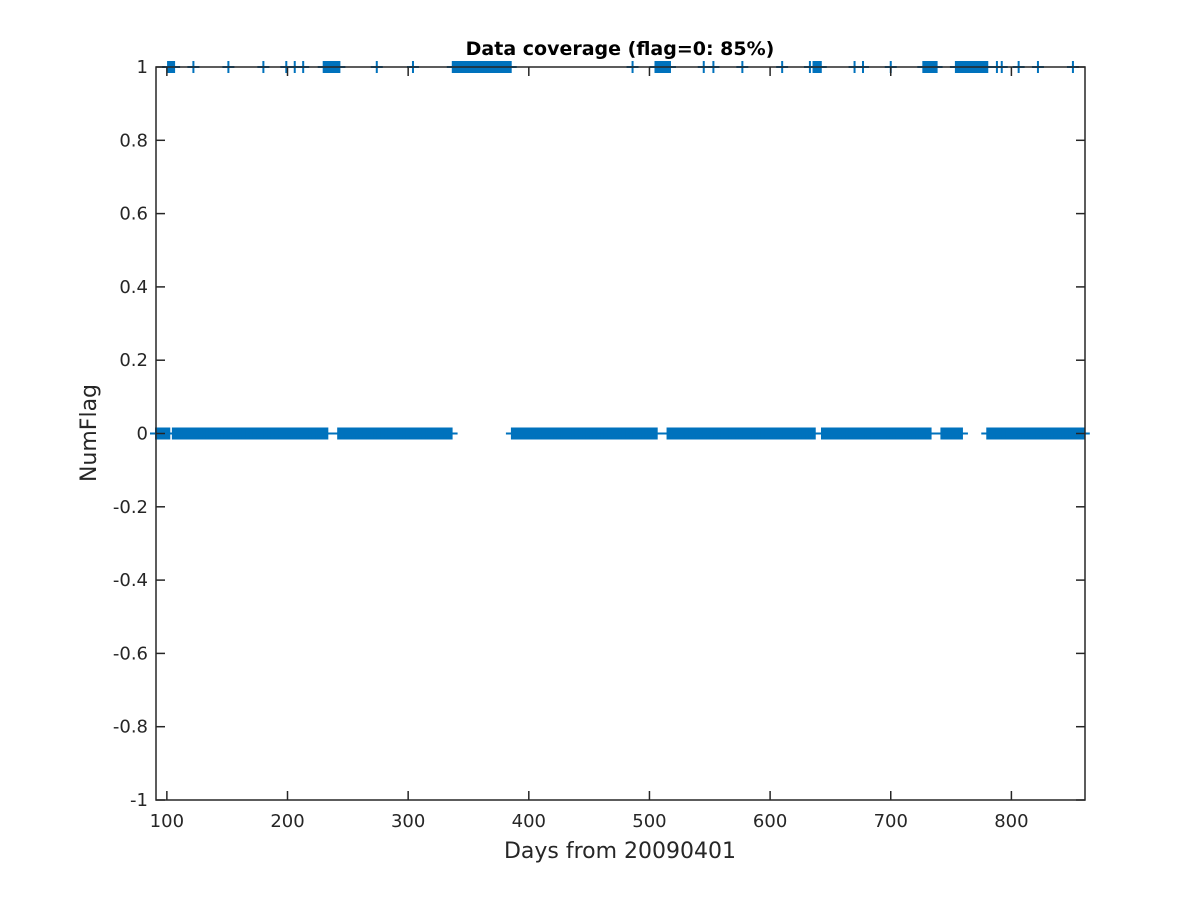 The width and height of the screenshot is (1200, 900). What do you see at coordinates (649, 821) in the screenshot?
I see `x-tick-label: 500` at bounding box center [649, 821].